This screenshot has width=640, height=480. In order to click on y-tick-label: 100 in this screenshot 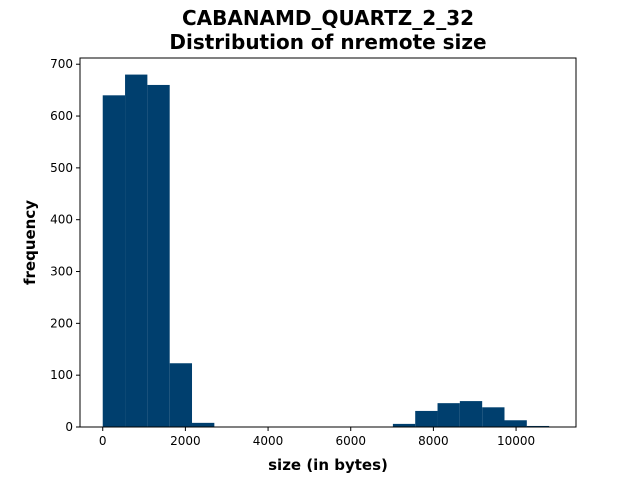, I will do `click(61, 375)`.